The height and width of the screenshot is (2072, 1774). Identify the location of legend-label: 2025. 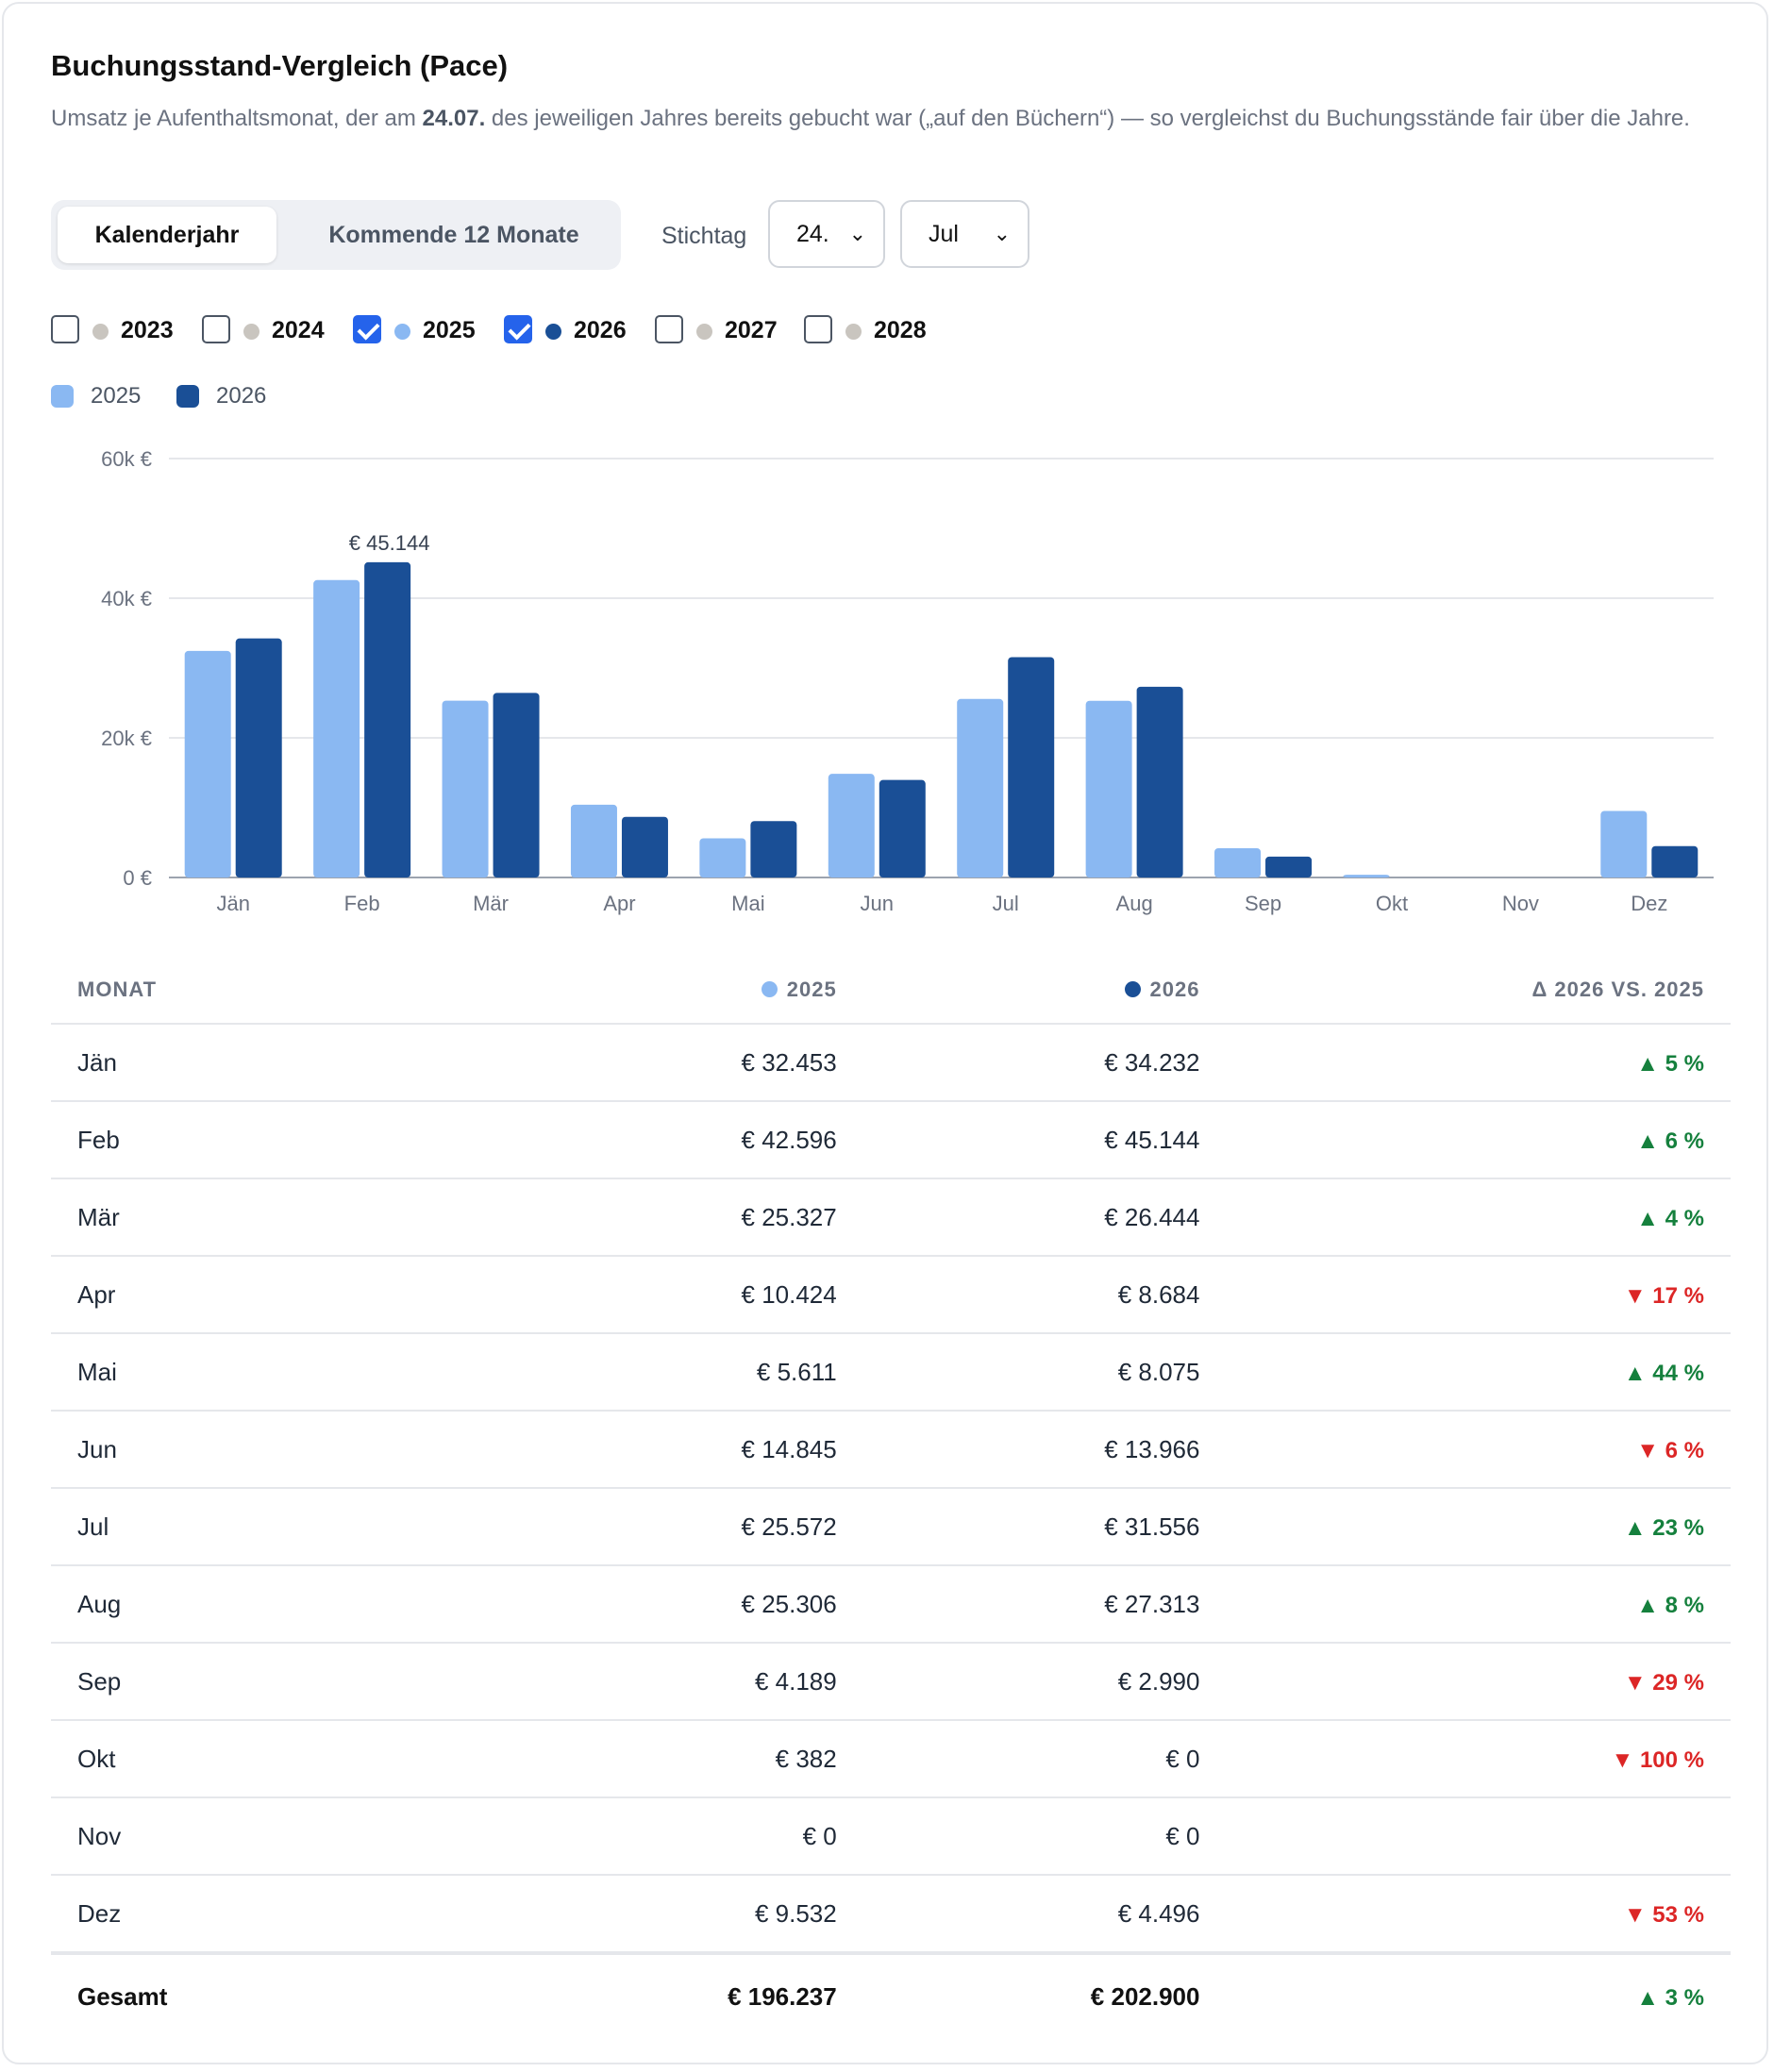
(117, 396).